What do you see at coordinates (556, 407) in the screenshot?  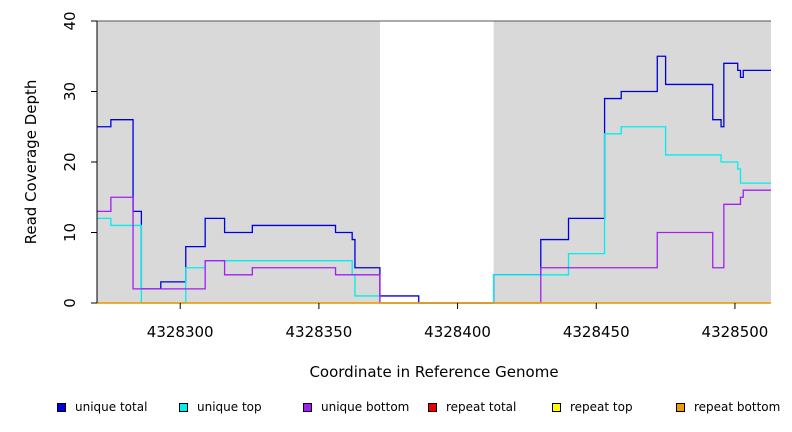 I see `legend-swatch-repeat-top` at bounding box center [556, 407].